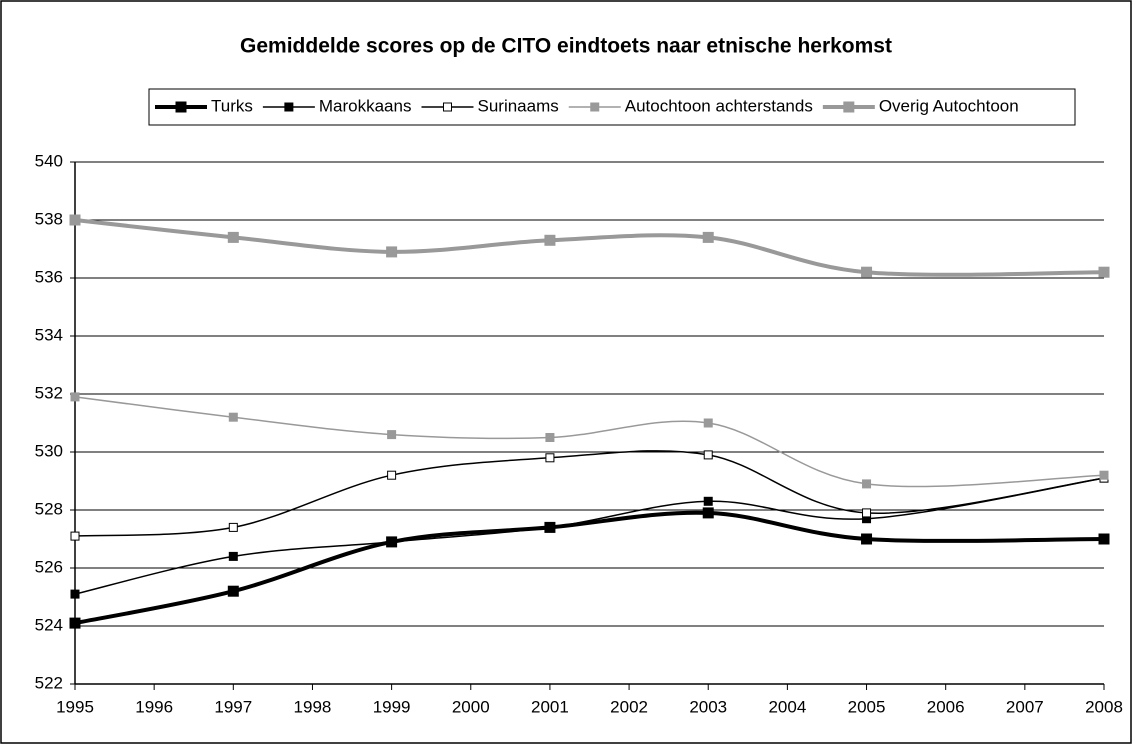 Image resolution: width=1133 pixels, height=749 pixels. What do you see at coordinates (517, 105) in the screenshot?
I see `legend-label: Surinaams` at bounding box center [517, 105].